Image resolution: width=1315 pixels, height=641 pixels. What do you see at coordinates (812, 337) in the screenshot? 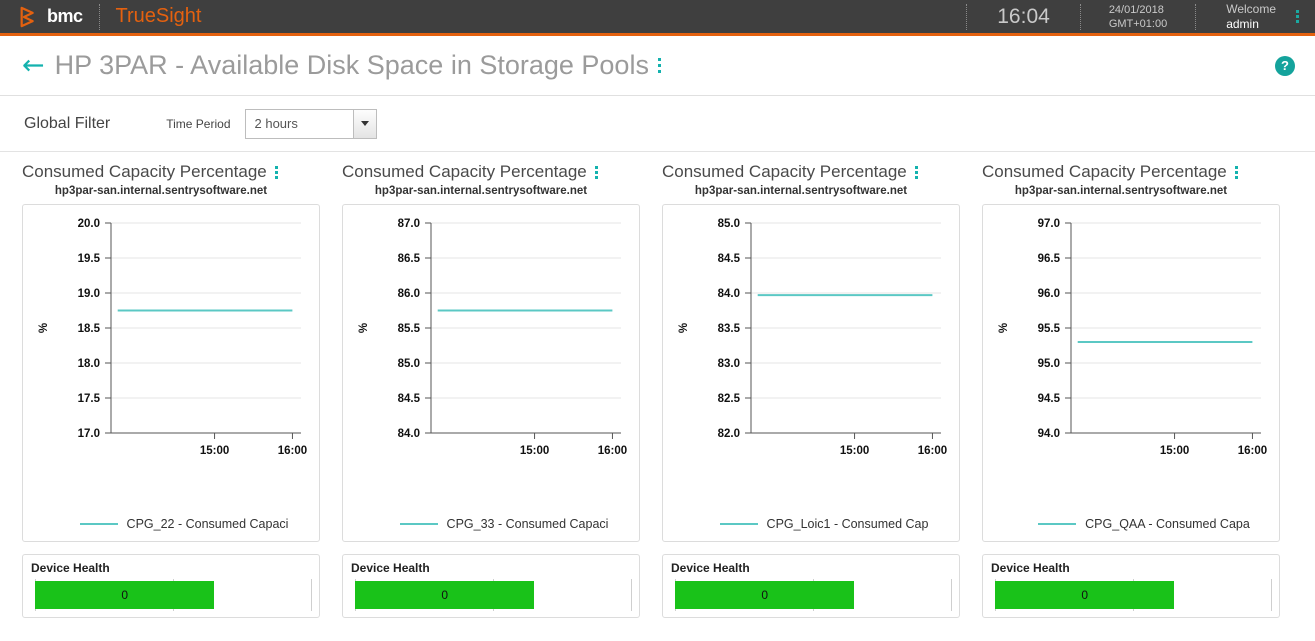
I see `line-chart: 82.0 82.5 83.0 83.5 84.0 84.5 85.0% 15:00 16:00` at bounding box center [812, 337].